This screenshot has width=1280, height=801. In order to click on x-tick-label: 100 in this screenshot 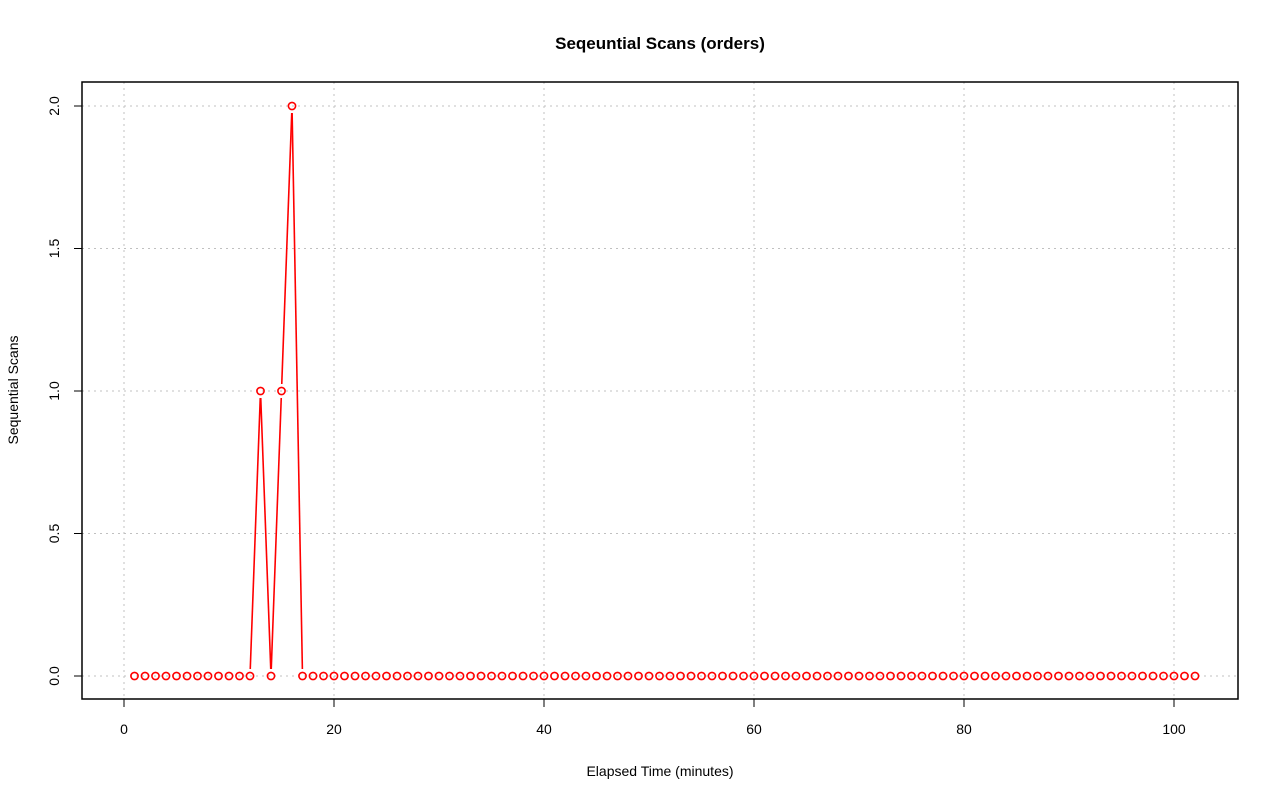, I will do `click(1174, 729)`.